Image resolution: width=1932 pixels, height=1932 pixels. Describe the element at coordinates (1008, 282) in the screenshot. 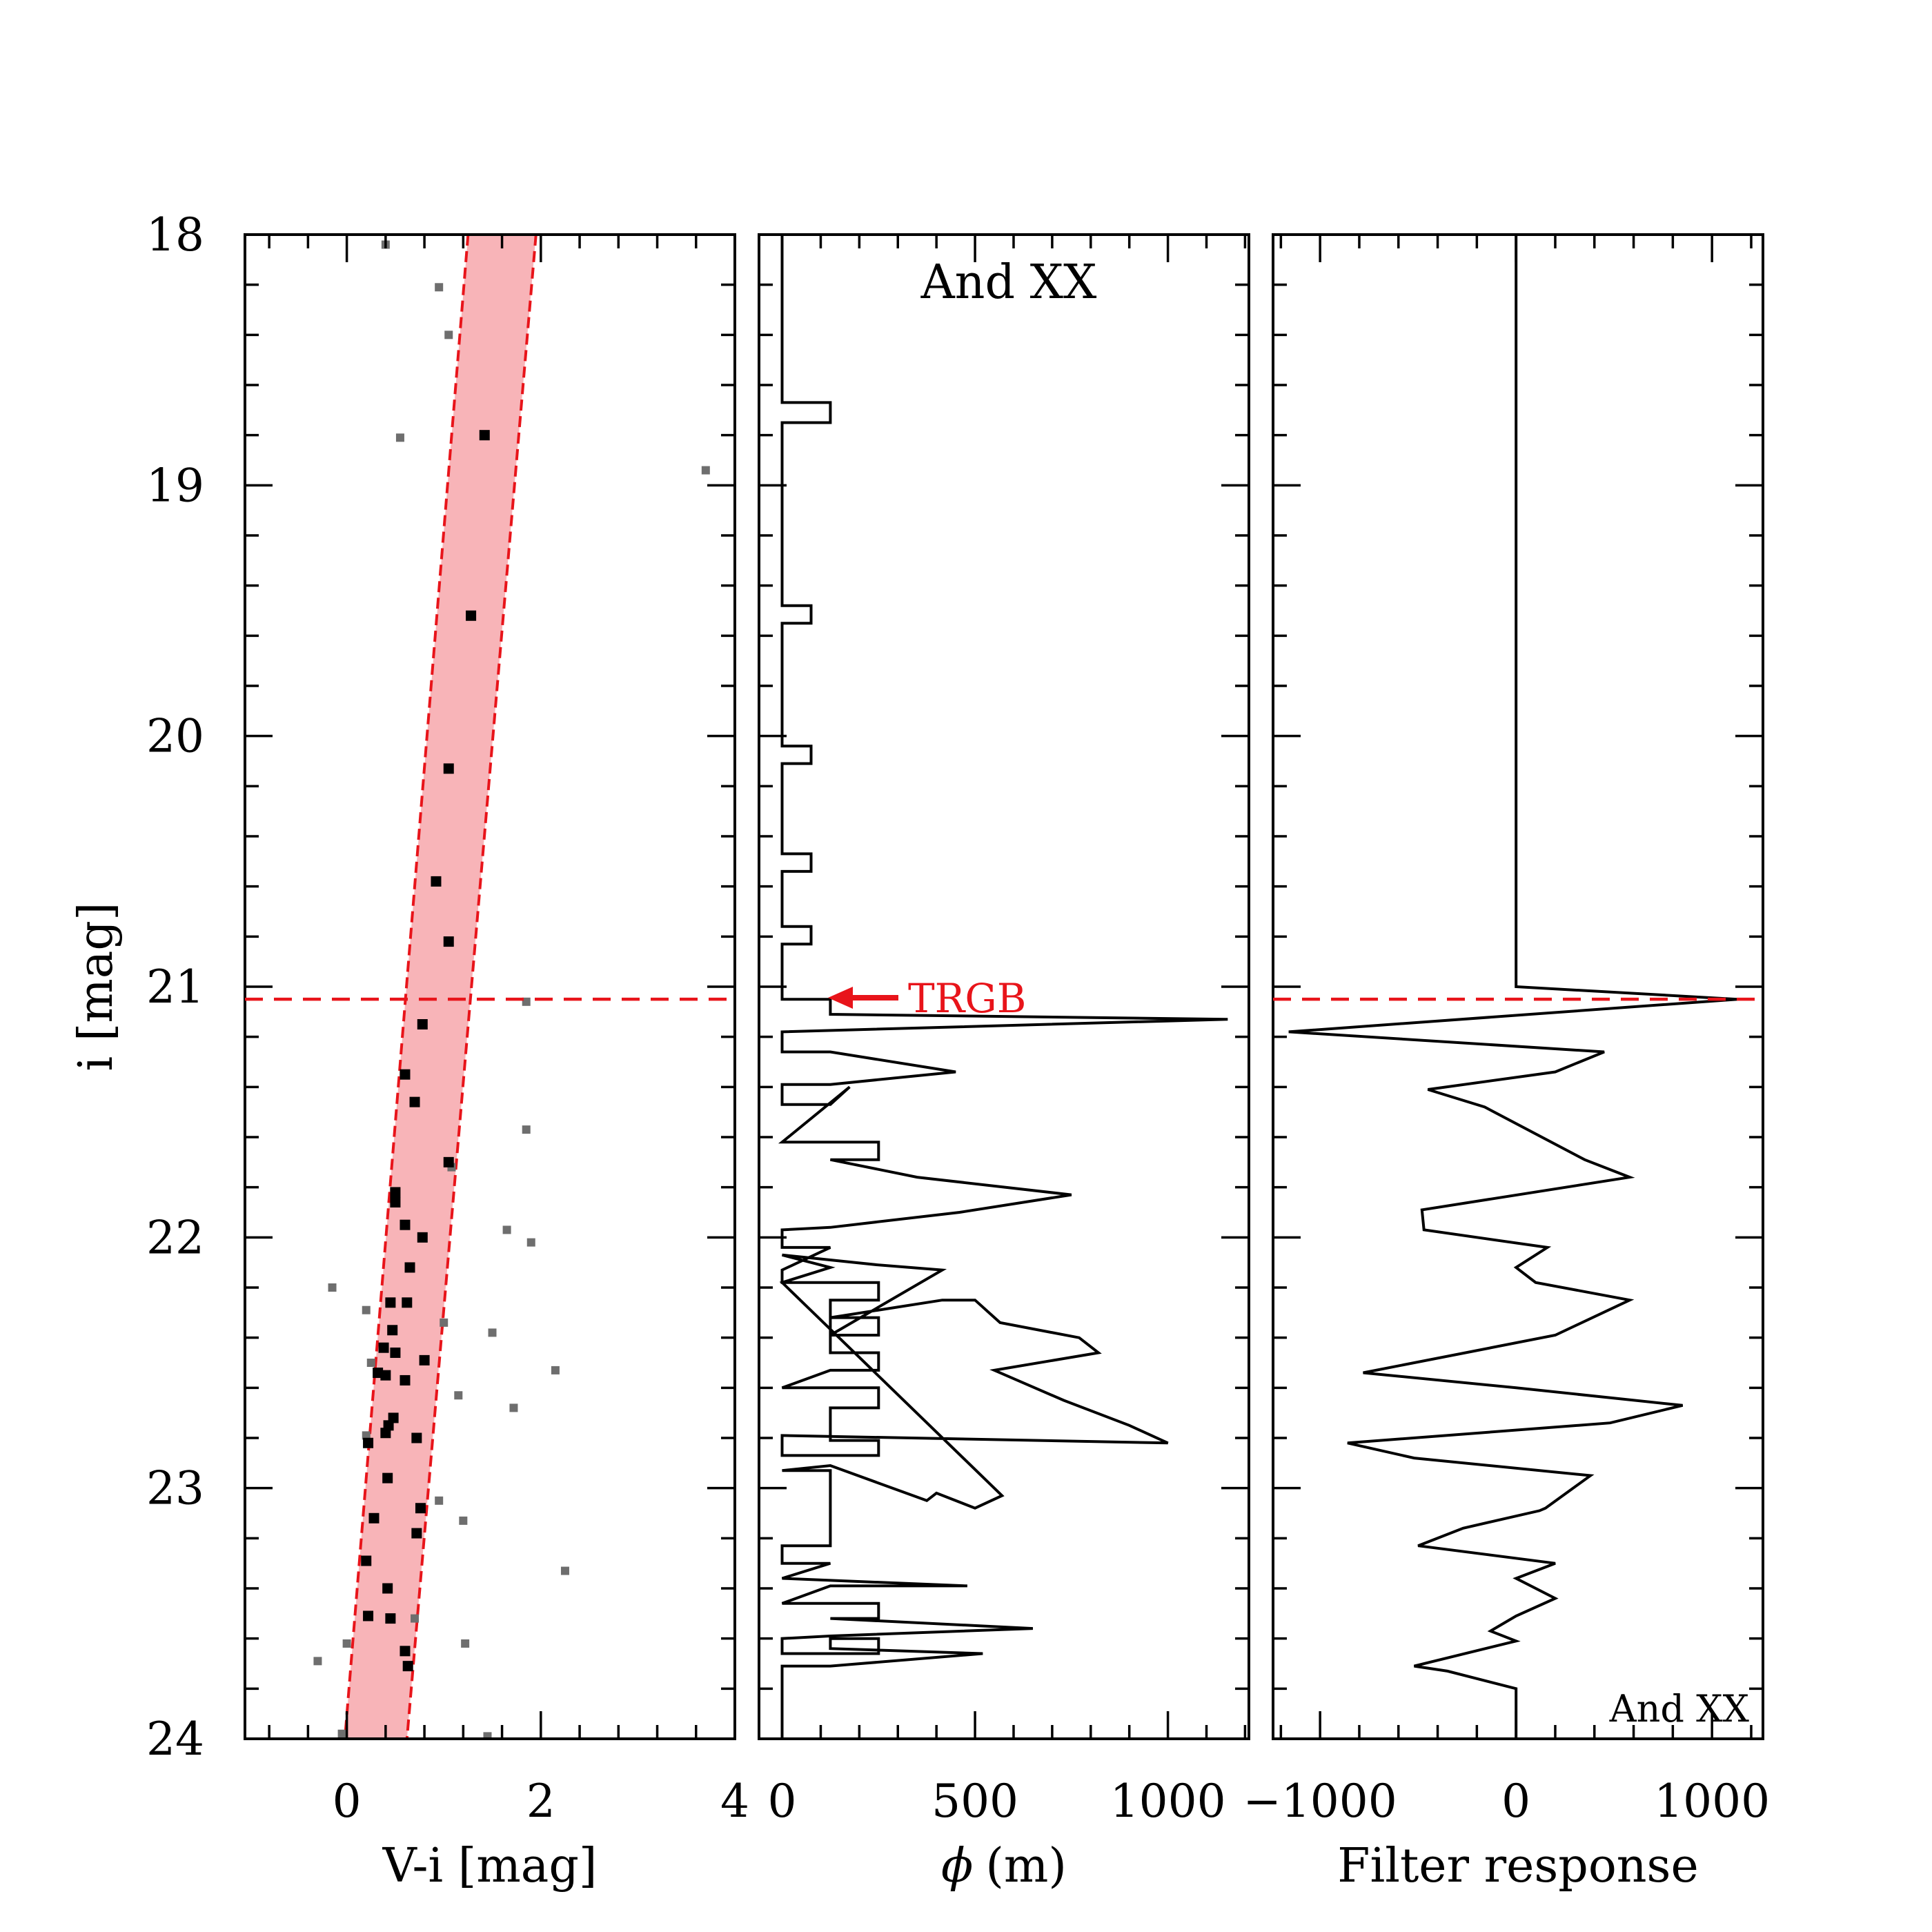

I see `panel-title-and-xx: And XX` at that location.